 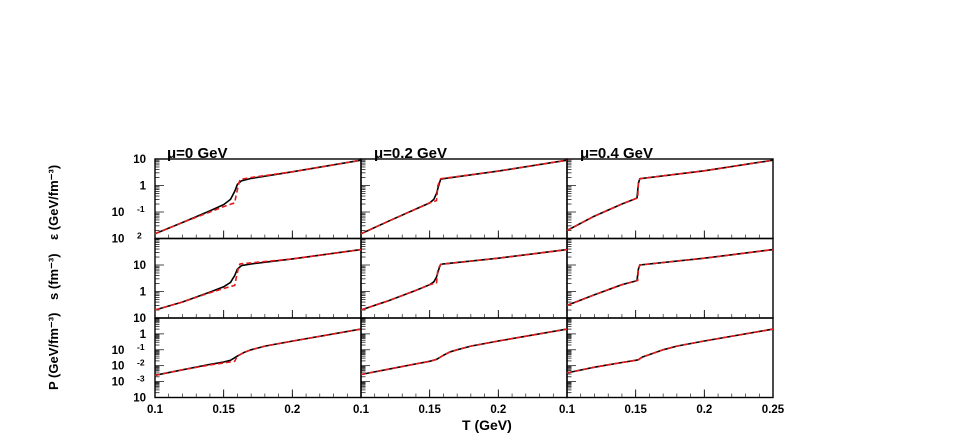 I want to click on dashed-series-line-r1-c1, so click(x=464, y=279).